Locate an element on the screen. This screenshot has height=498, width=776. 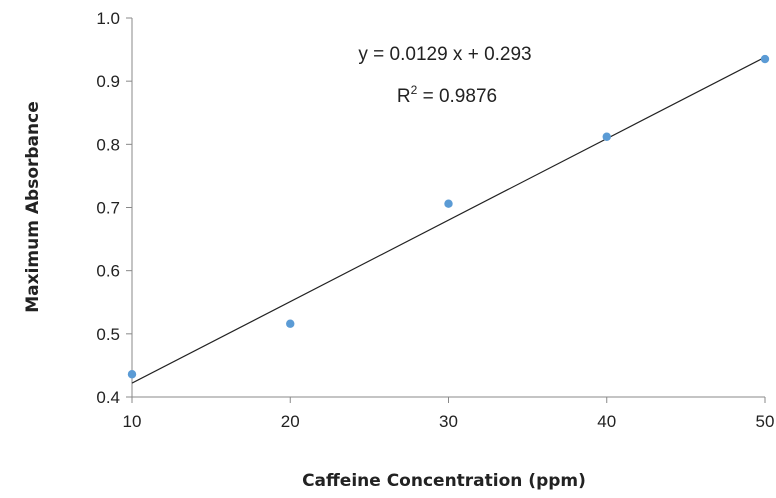
x-axis-title: Caffeine Concentration (ppm) is located at coordinates (444, 481).